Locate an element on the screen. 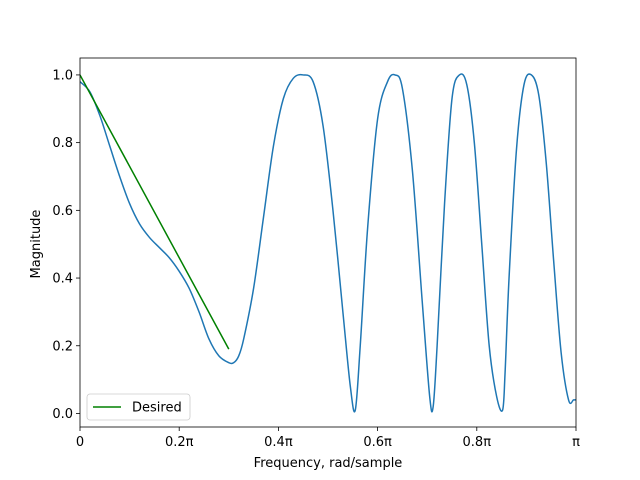 This screenshot has width=640, height=480. x-tick-label: 0.2π is located at coordinates (179, 442).